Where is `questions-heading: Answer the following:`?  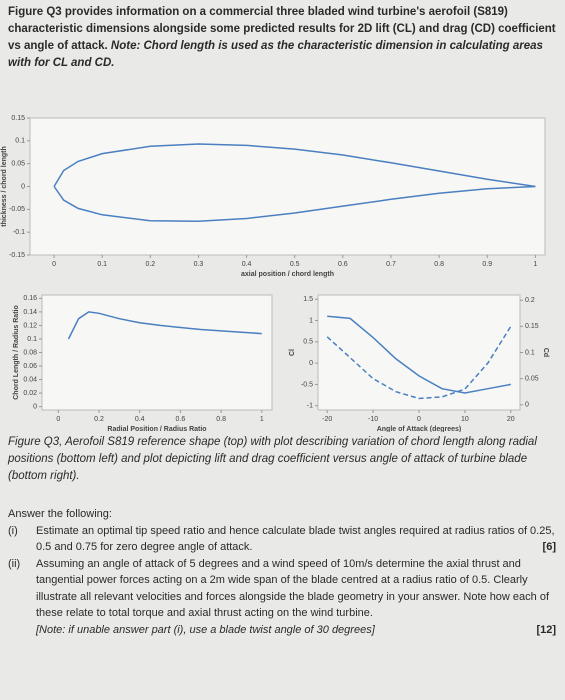 questions-heading: Answer the following: is located at coordinates (60, 514).